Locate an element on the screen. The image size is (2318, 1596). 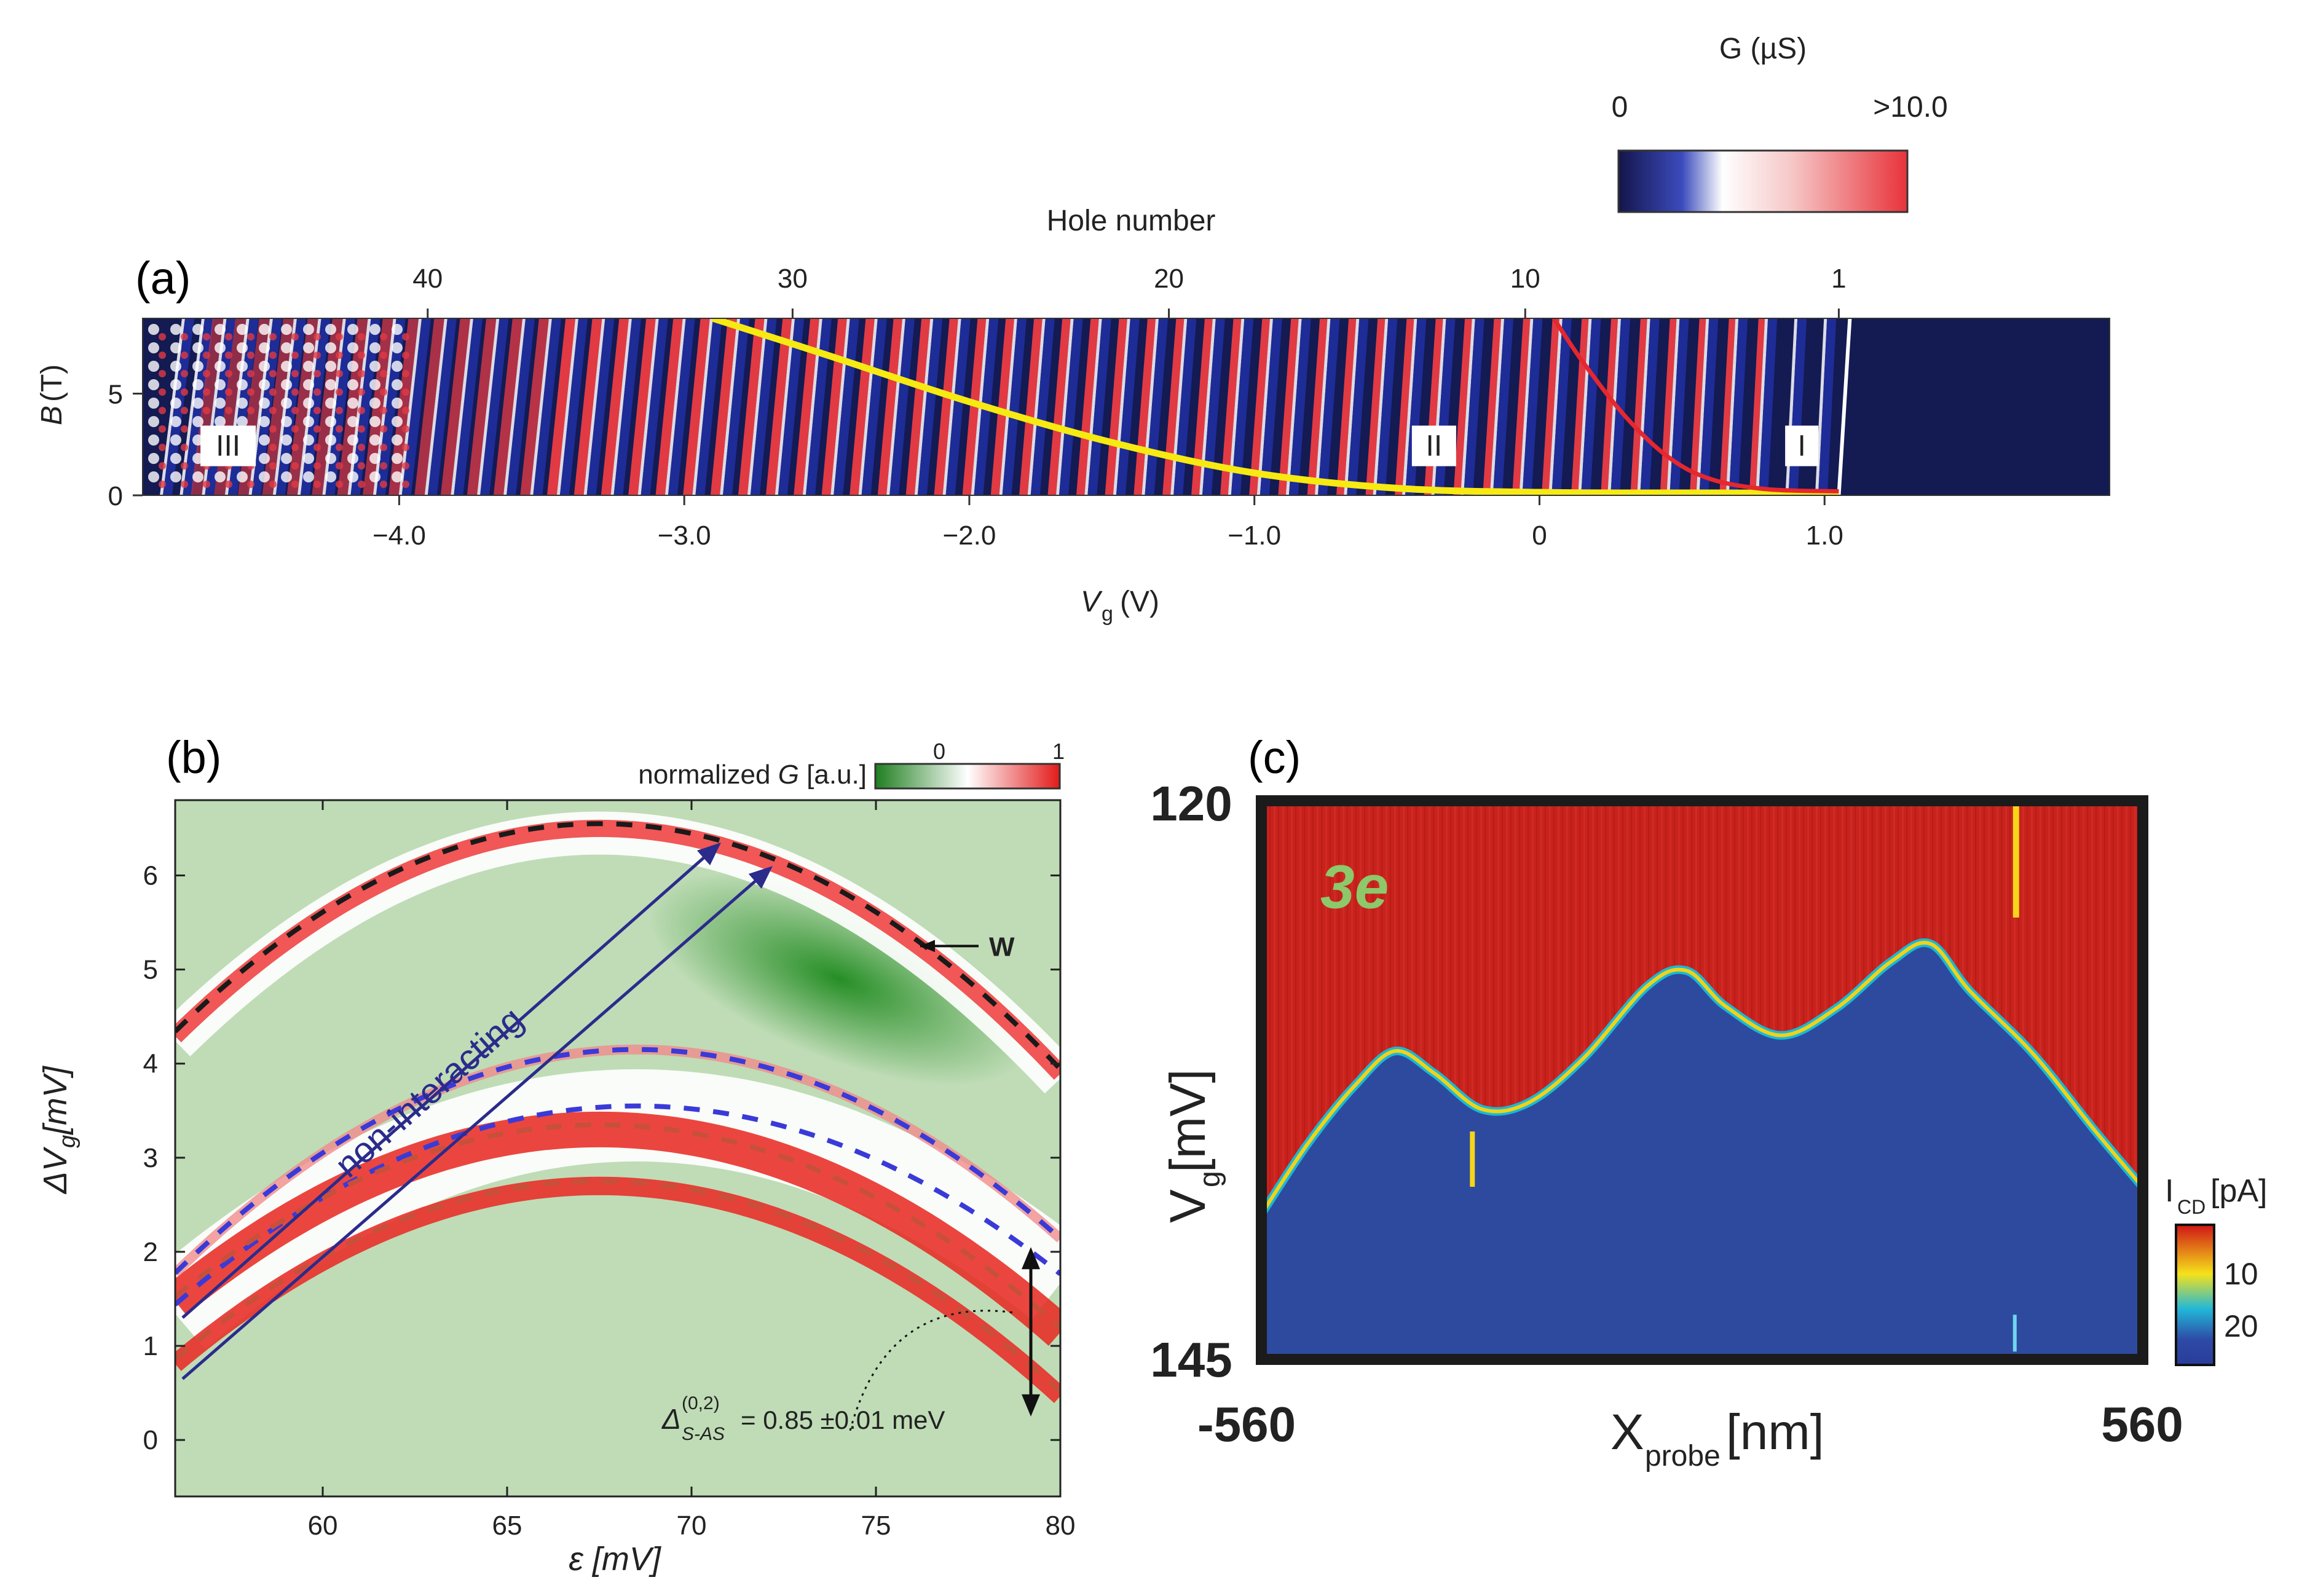
colorbar-b-tick-1: 1 is located at coordinates (1058, 752).